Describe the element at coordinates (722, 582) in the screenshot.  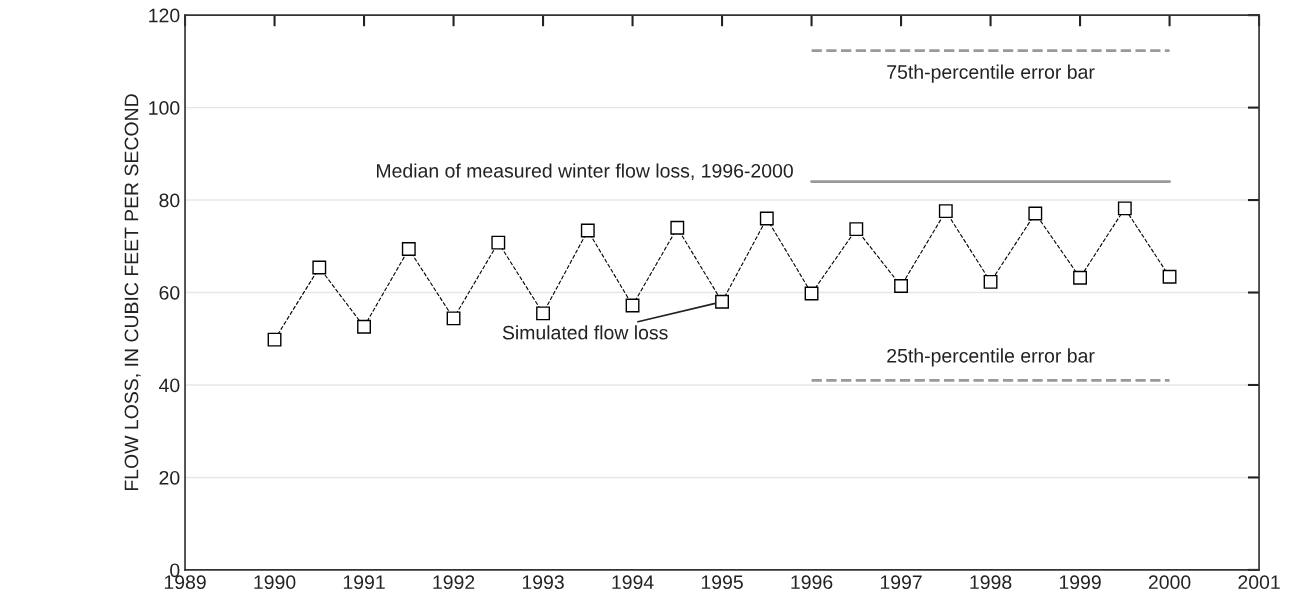
I see `x-tick-label: 1995` at that location.